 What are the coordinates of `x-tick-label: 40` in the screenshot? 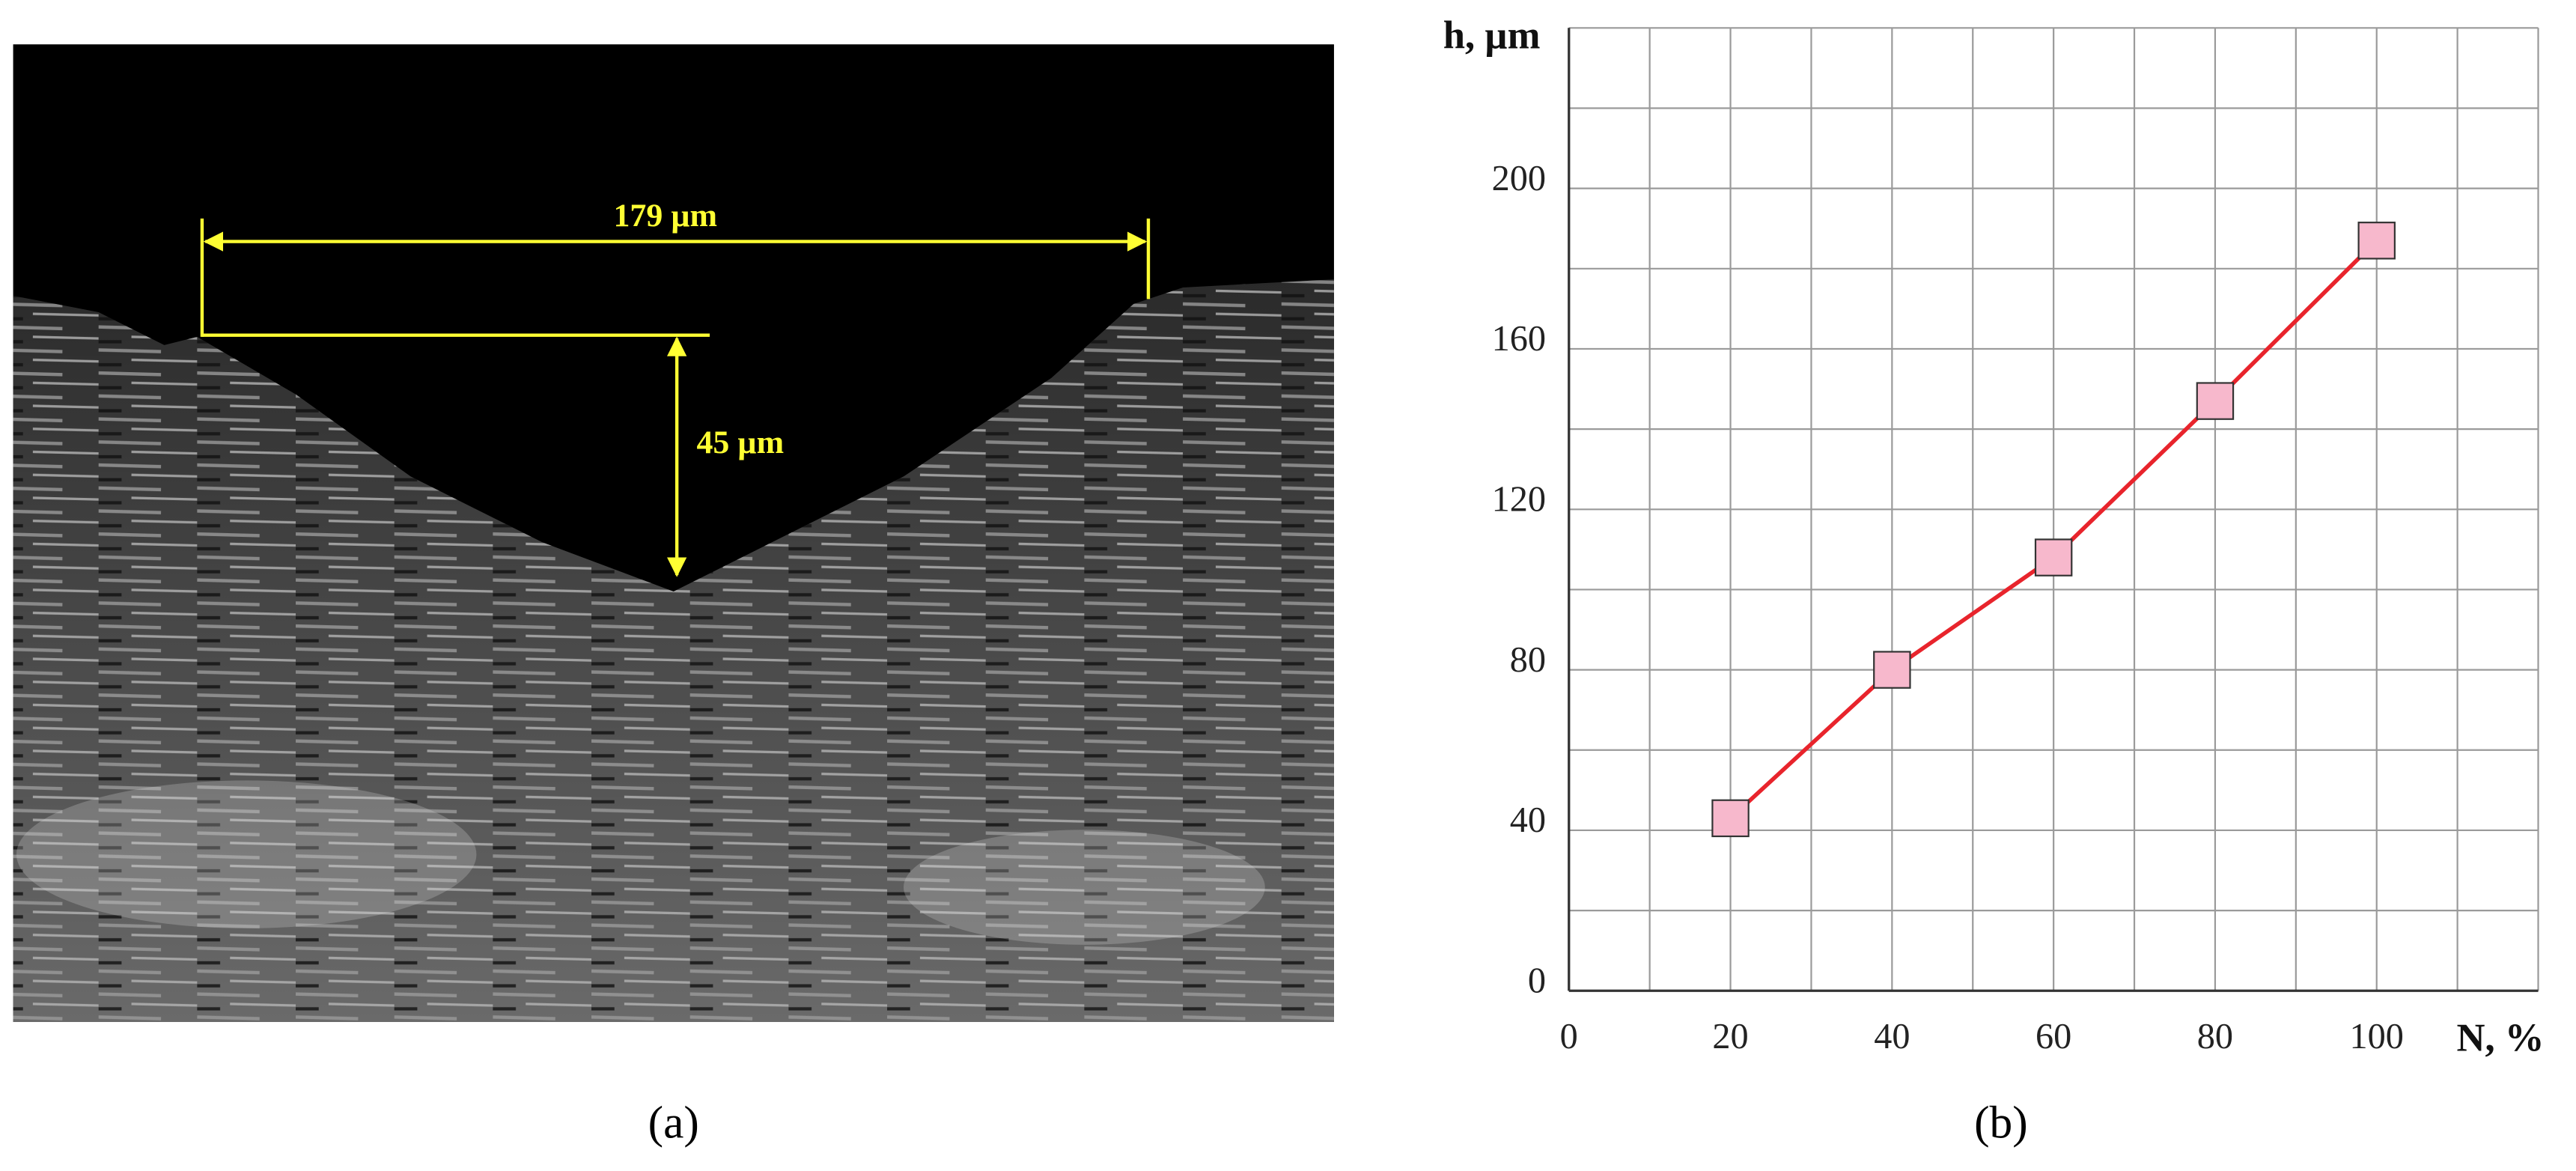 It's located at (1892, 1036).